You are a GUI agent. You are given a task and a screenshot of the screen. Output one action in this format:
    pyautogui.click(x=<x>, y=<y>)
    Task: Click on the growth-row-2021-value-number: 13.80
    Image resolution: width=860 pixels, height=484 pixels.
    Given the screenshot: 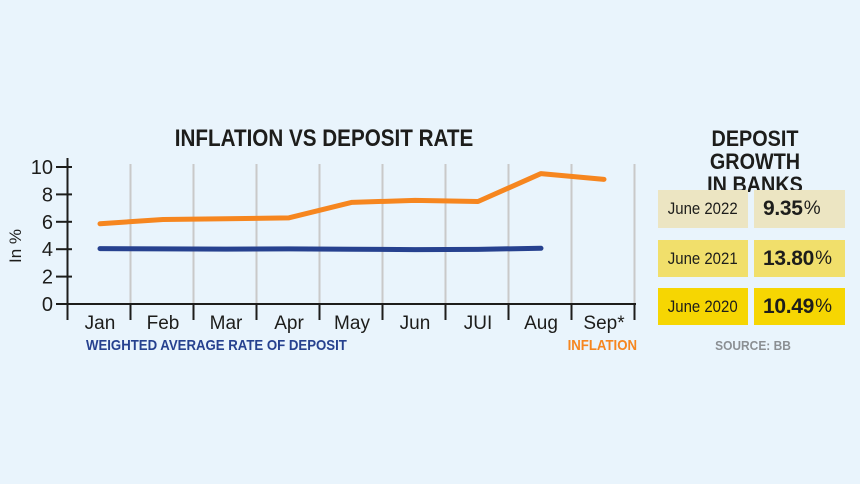 What is the action you would take?
    pyautogui.click(x=789, y=258)
    